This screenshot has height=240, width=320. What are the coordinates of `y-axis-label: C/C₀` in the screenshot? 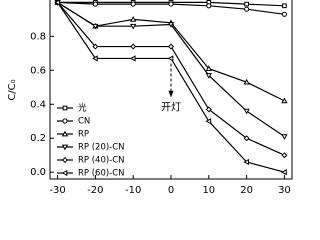 It's located at (12, 89).